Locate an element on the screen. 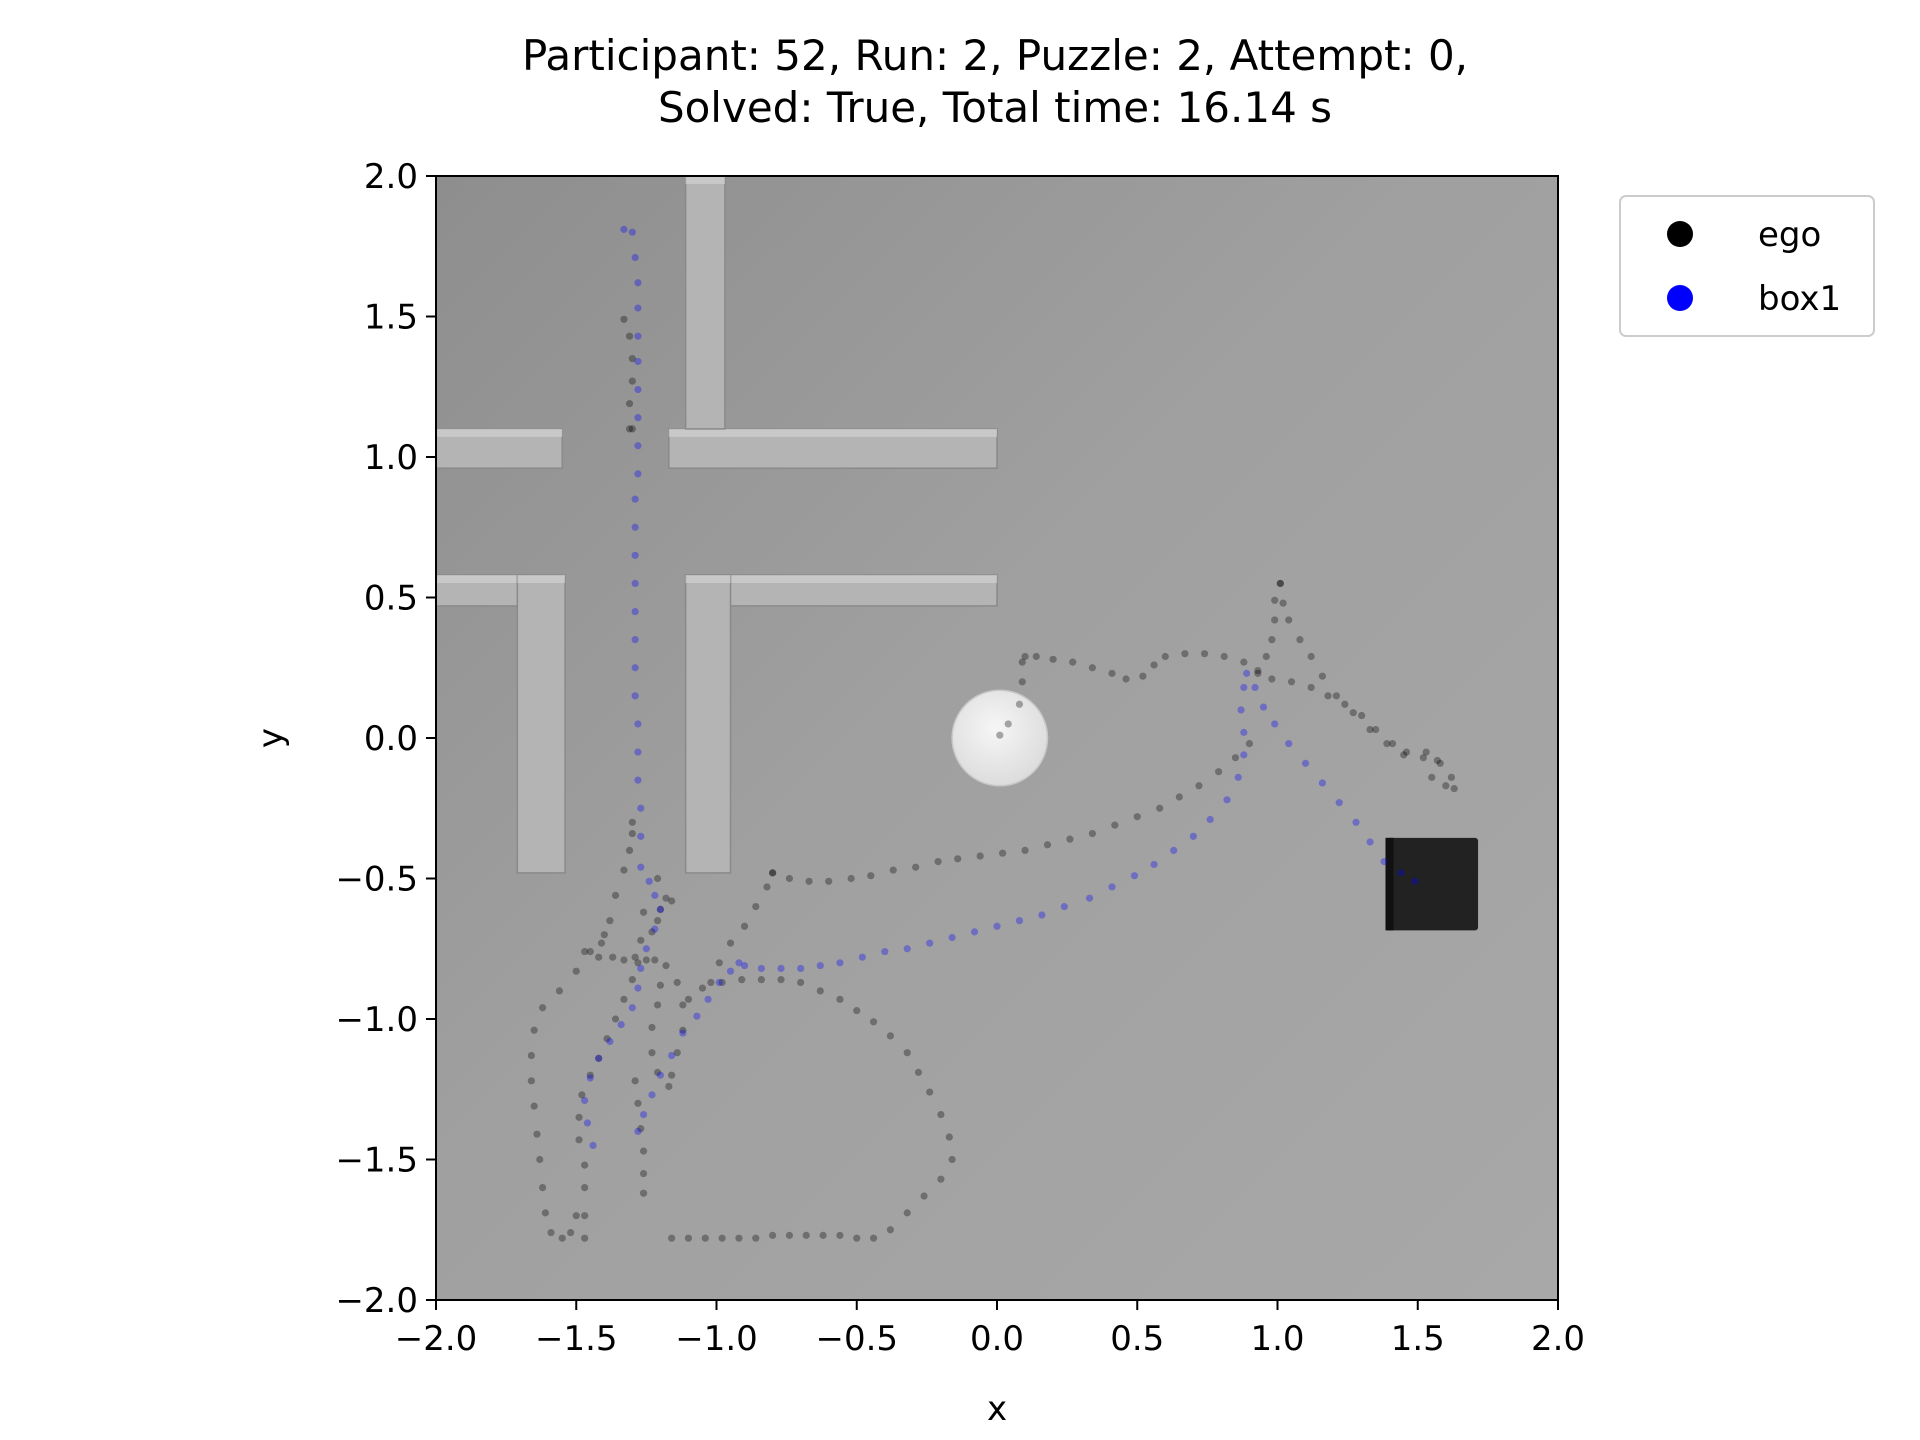  chart-title-line2: Solved: True, Total time: 16.14 s is located at coordinates (995, 108).